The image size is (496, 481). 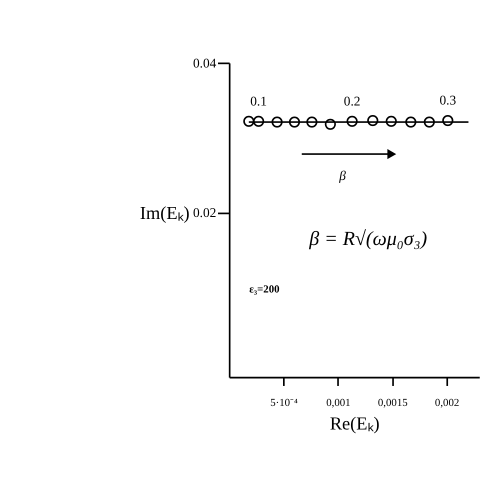 I want to click on x-tick-label: 0,0015, so click(x=393, y=402).